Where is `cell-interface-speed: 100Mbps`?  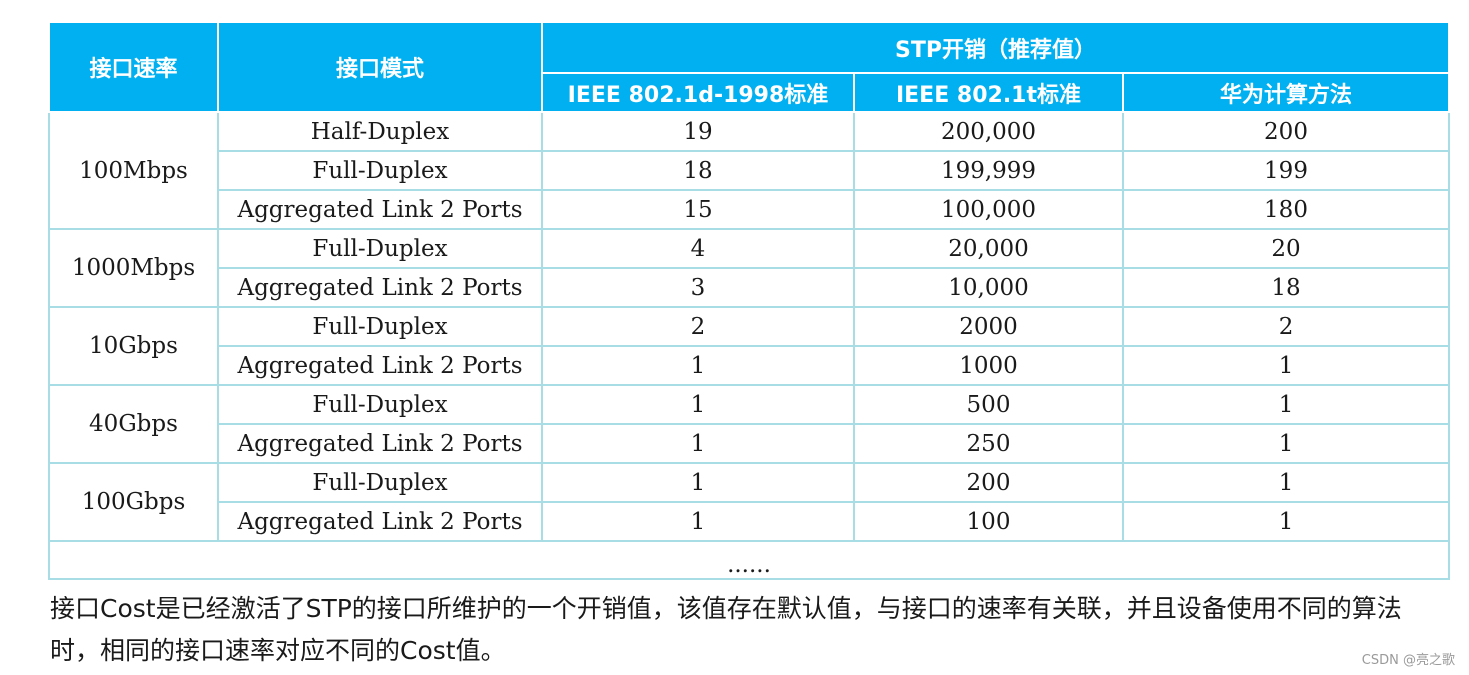 cell-interface-speed: 100Mbps is located at coordinates (133, 170).